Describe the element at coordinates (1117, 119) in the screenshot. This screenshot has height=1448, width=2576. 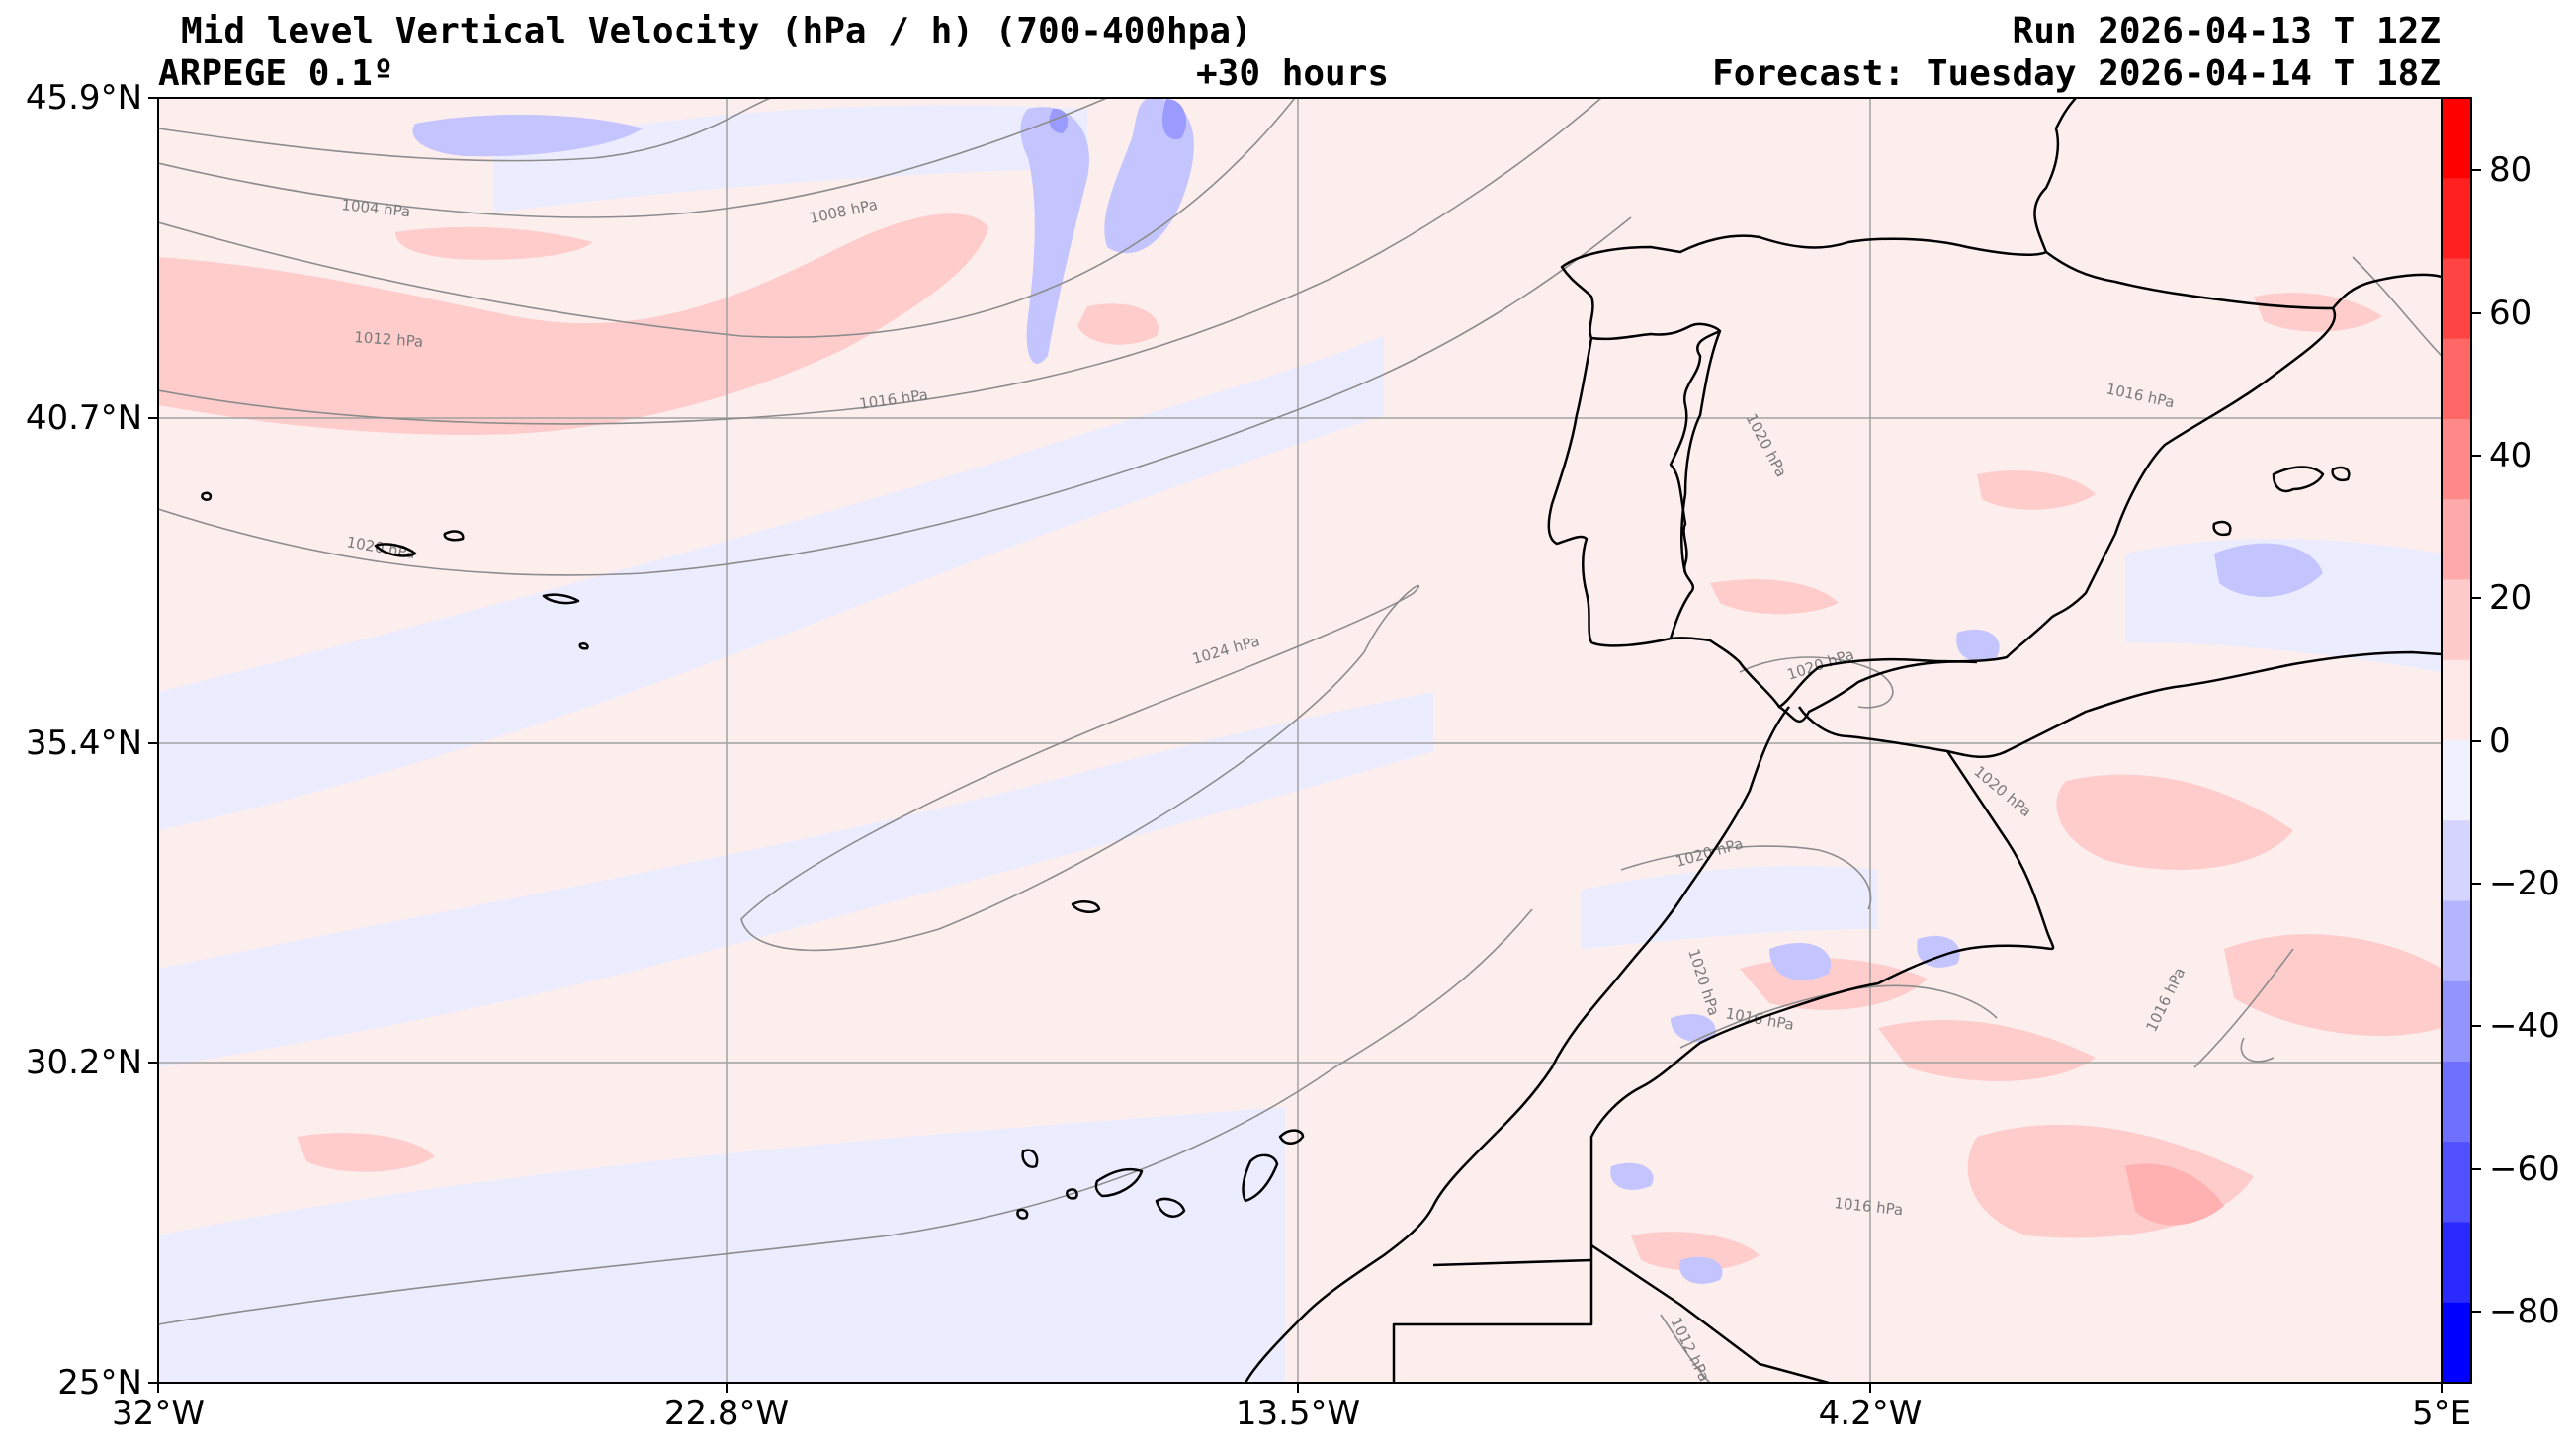
I see `subsidence-cores` at that location.